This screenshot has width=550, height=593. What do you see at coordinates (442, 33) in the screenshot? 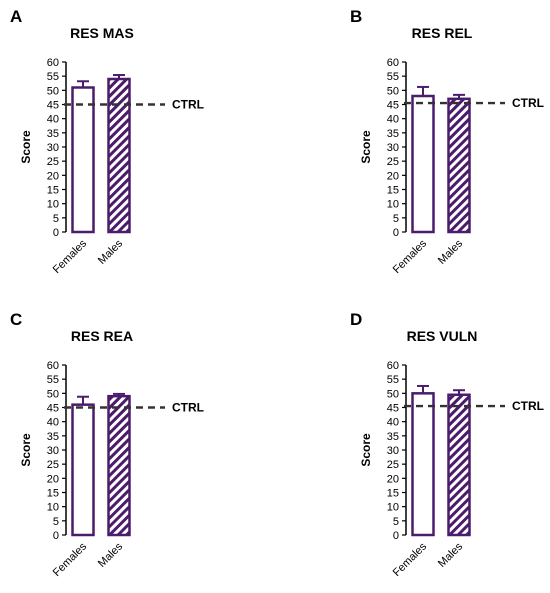
I see `chart-title: RES REL` at bounding box center [442, 33].